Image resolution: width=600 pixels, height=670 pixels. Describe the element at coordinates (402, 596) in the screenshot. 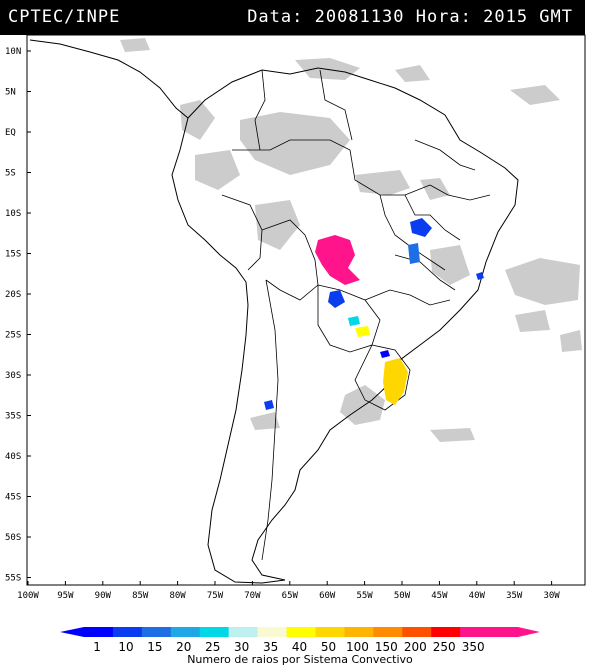

I see `lon-label: 50W` at that location.